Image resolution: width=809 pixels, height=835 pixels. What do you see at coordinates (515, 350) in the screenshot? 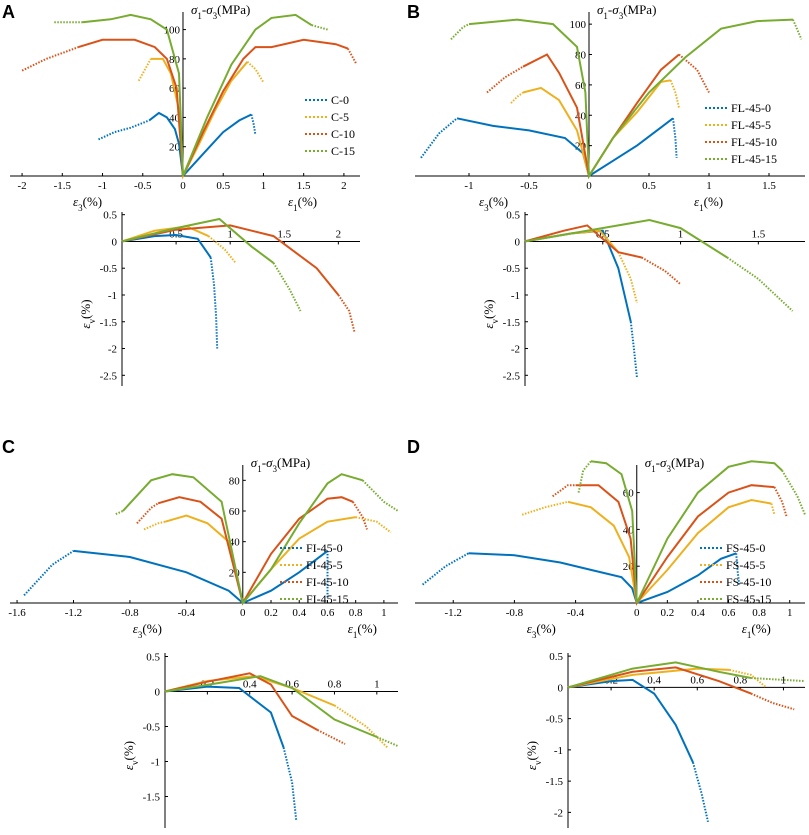
I see `y-tick-label: -2` at bounding box center [515, 350].